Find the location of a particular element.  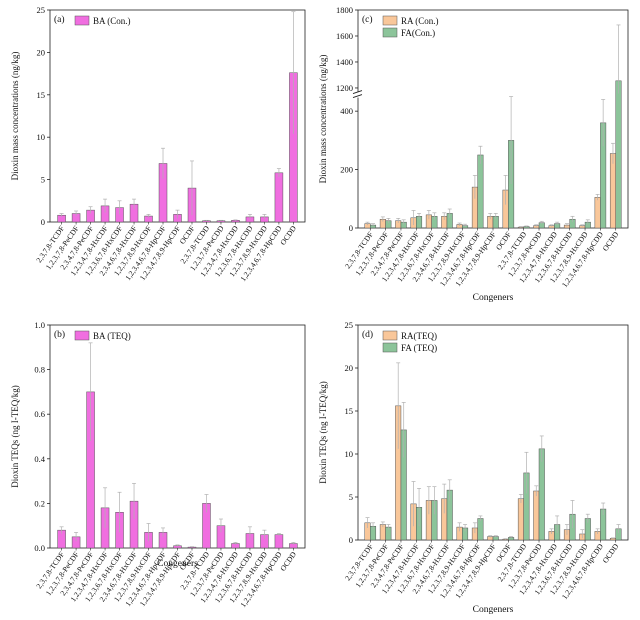

y-tick-label: 0.2 is located at coordinates (39, 503).